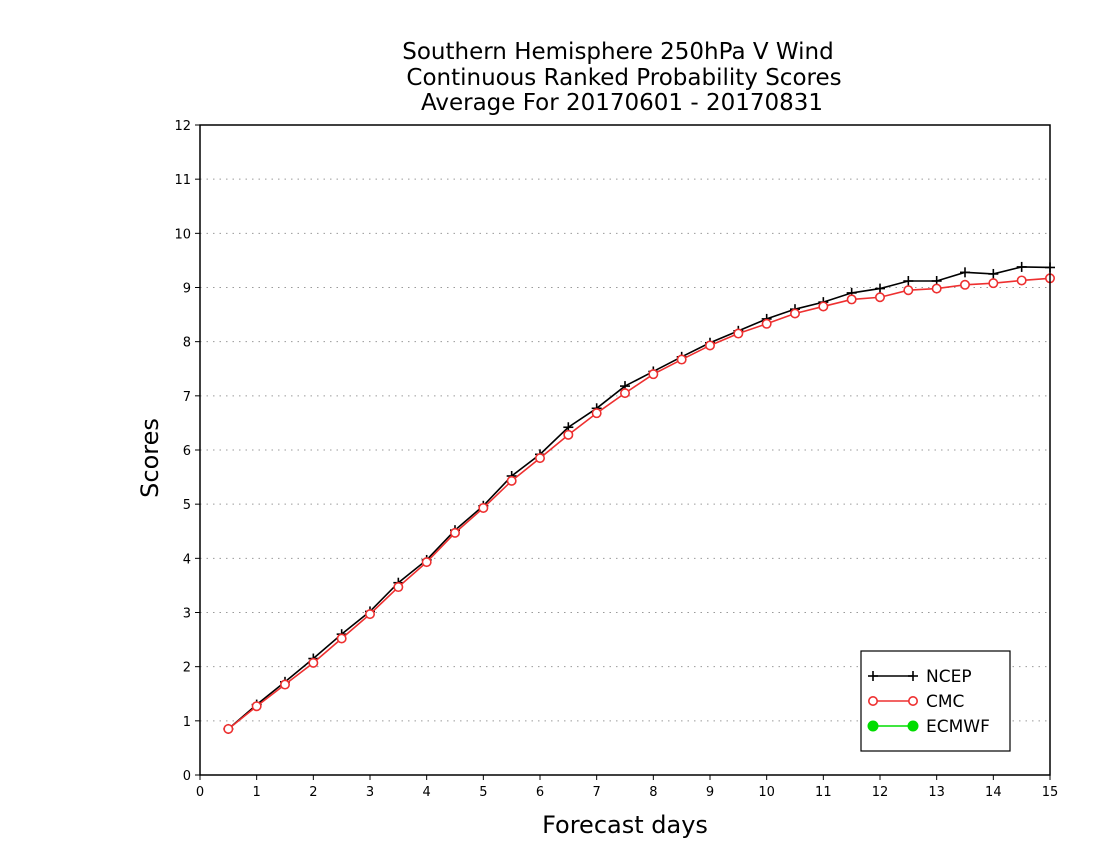  What do you see at coordinates (187, 559) in the screenshot?
I see `y-tick-label: 4` at bounding box center [187, 559].